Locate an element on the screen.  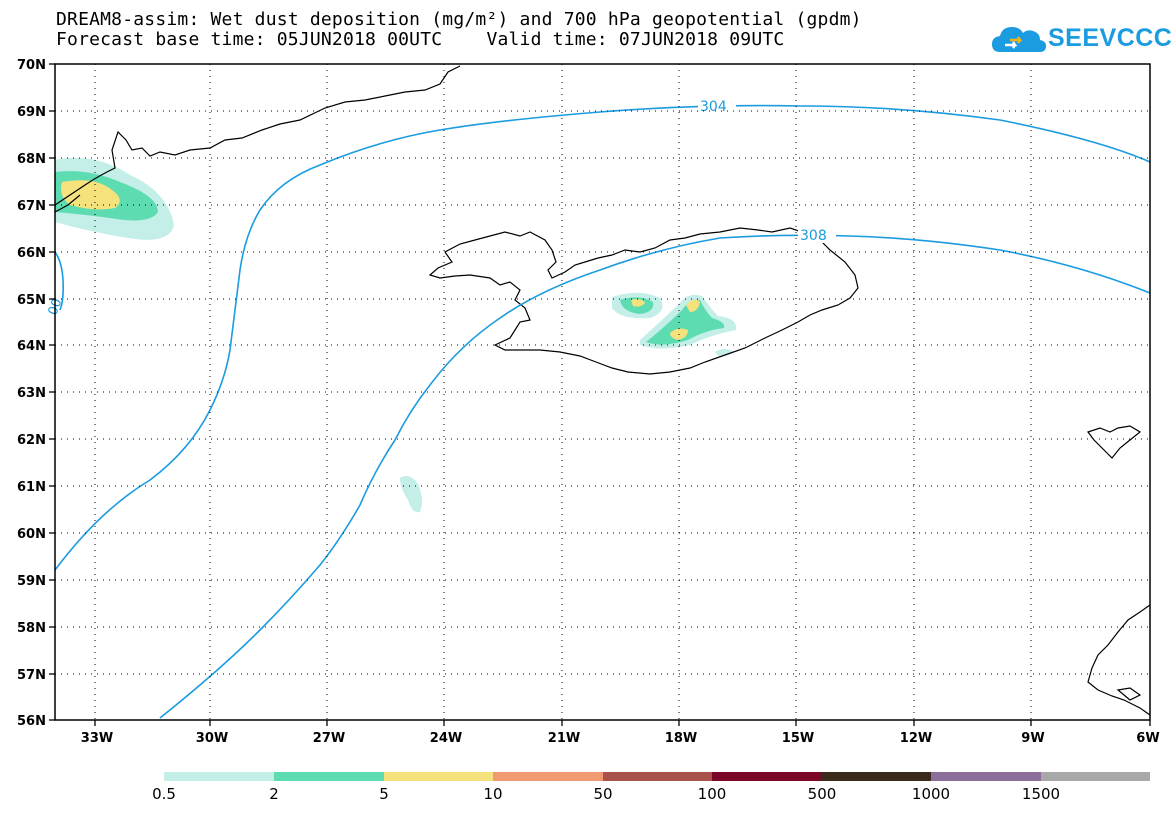
lon-label: 15W is located at coordinates (798, 738).